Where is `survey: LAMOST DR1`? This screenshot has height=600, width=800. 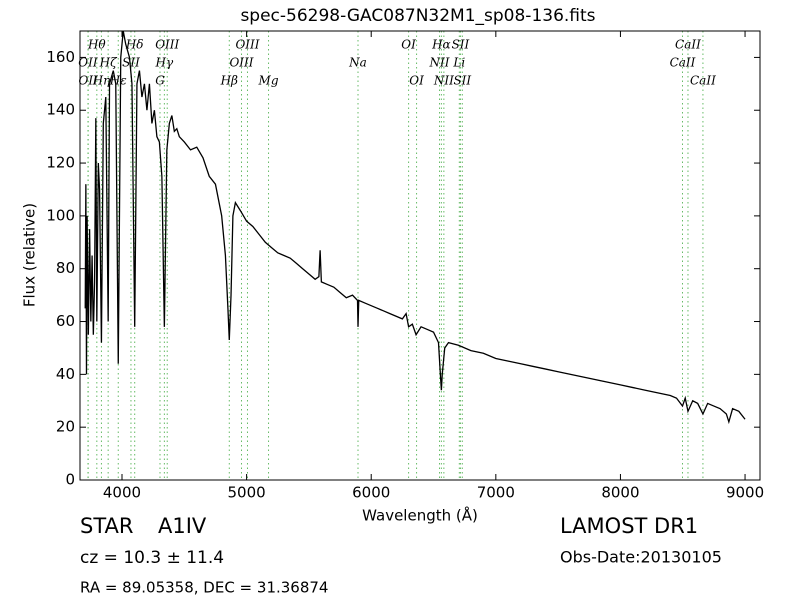
survey: LAMOST DR1 is located at coordinates (629, 526).